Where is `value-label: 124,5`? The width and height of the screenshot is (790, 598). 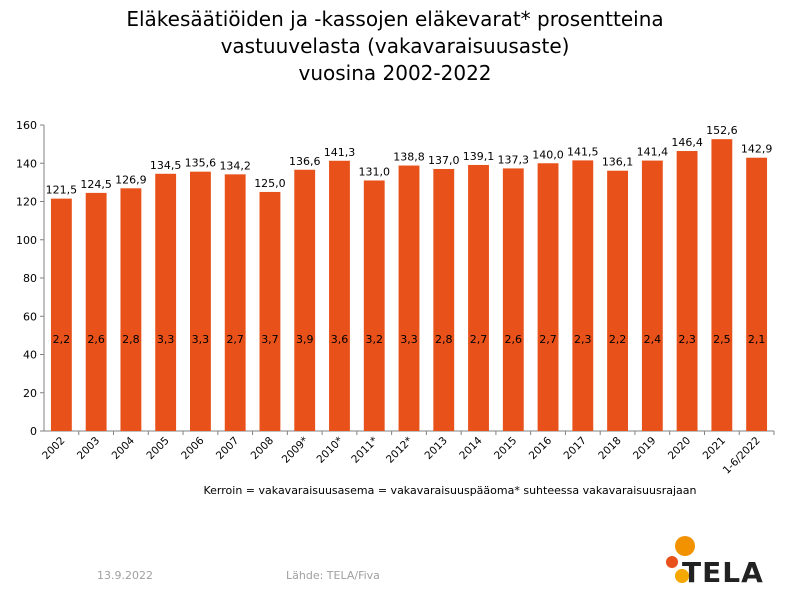 value-label: 124,5 is located at coordinates (96, 184).